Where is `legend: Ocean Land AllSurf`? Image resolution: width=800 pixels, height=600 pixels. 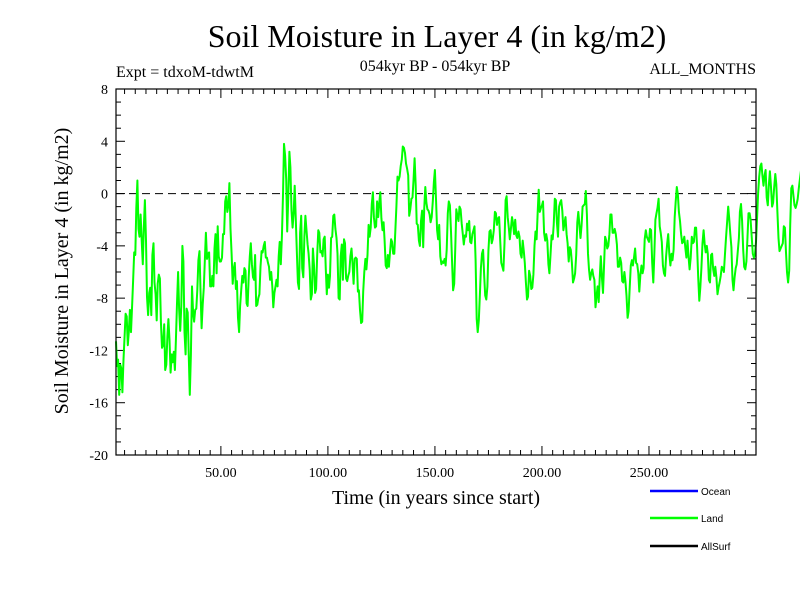
legend: Ocean Land AllSurf is located at coordinates (690, 520).